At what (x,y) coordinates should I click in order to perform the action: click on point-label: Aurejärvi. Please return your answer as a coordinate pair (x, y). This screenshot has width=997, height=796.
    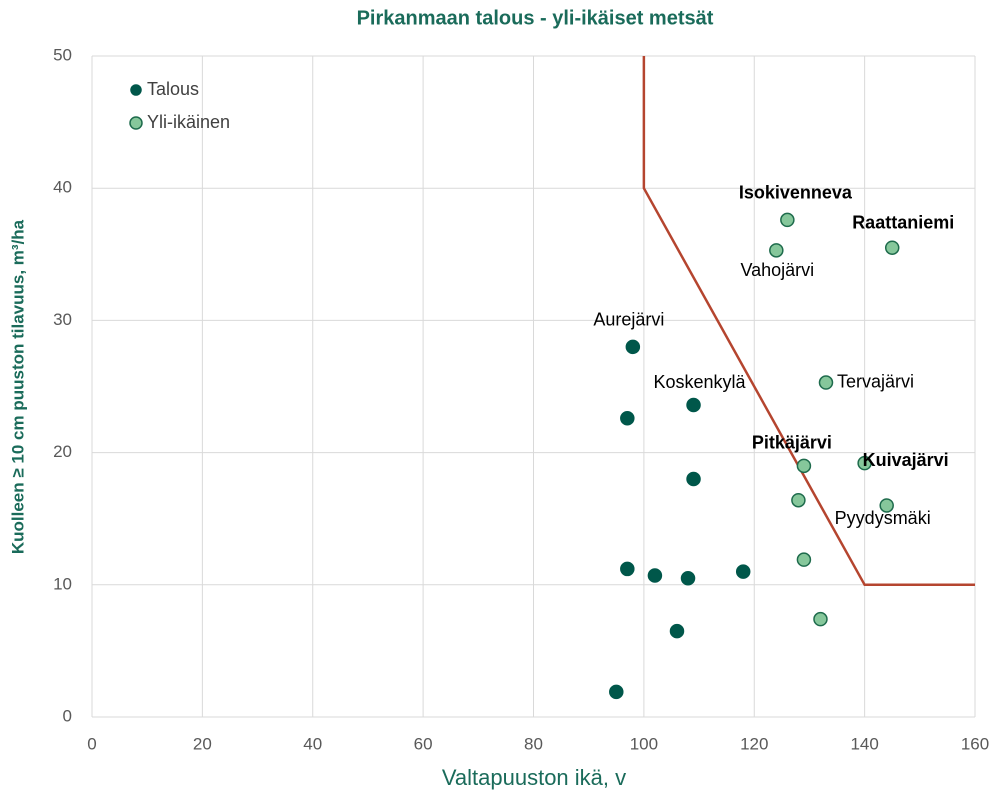
    Looking at the image, I should click on (628, 320).